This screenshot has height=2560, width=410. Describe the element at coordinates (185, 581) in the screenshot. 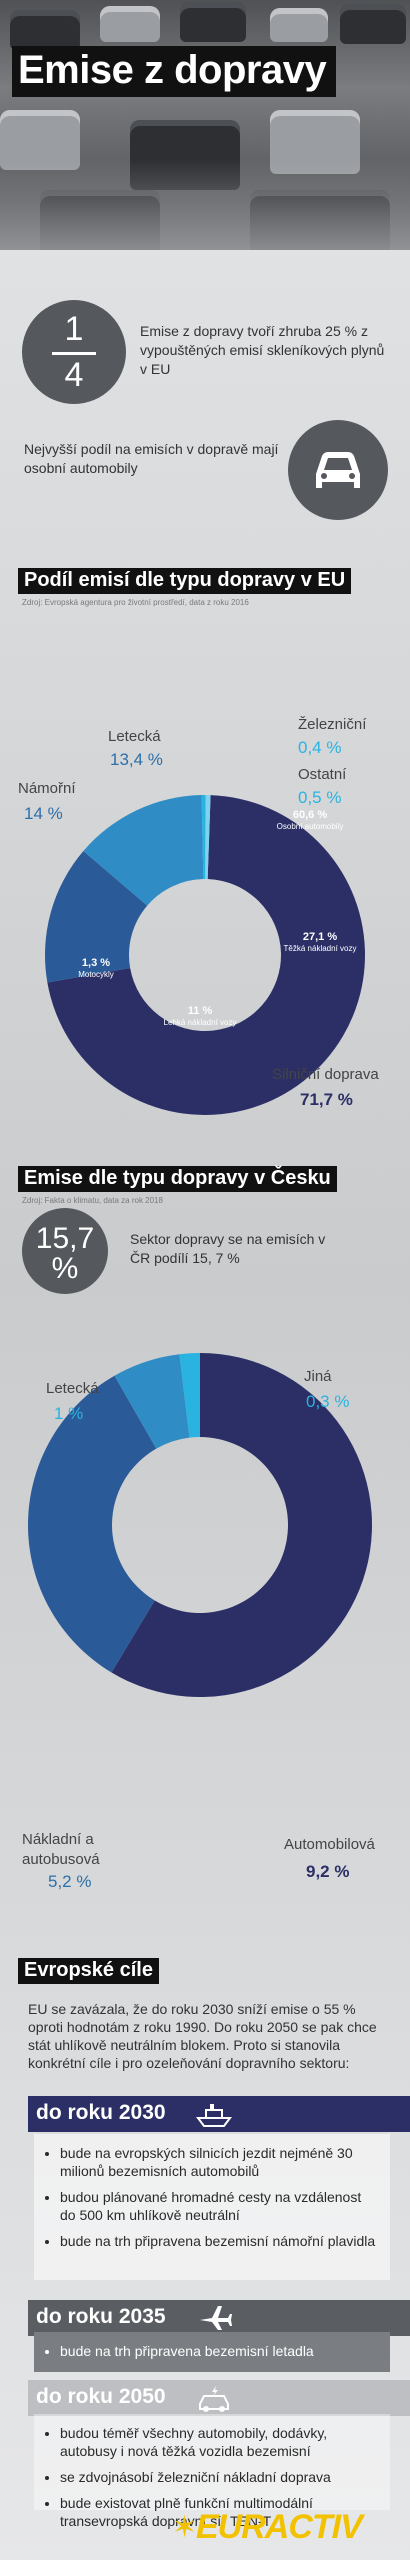

I see `eu-section-title: Podíl emisí dle typu dopravy v EU` at that location.